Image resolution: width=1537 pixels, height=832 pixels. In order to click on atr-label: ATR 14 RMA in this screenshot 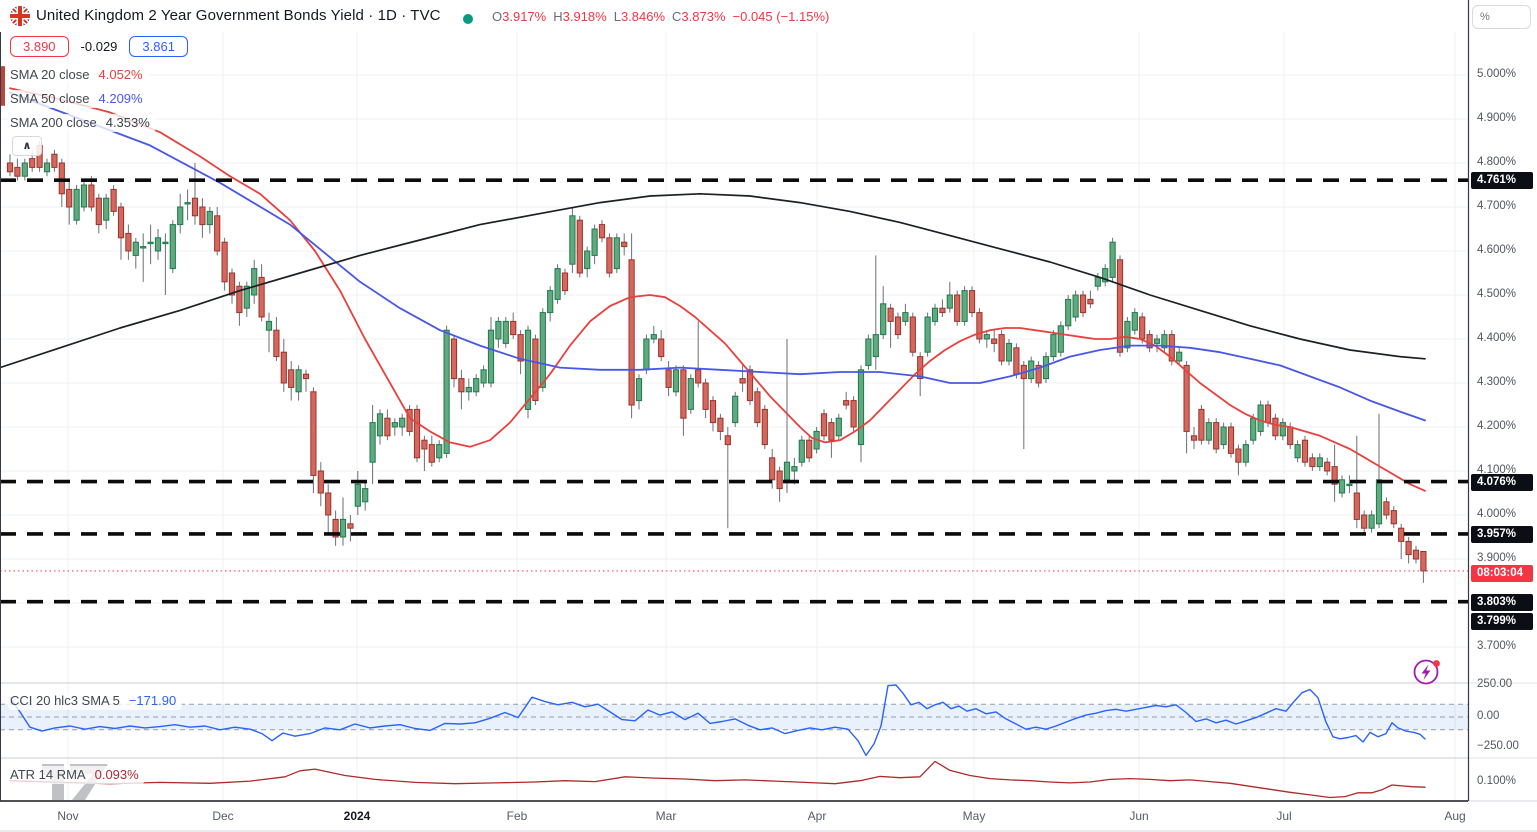, I will do `click(48, 774)`.